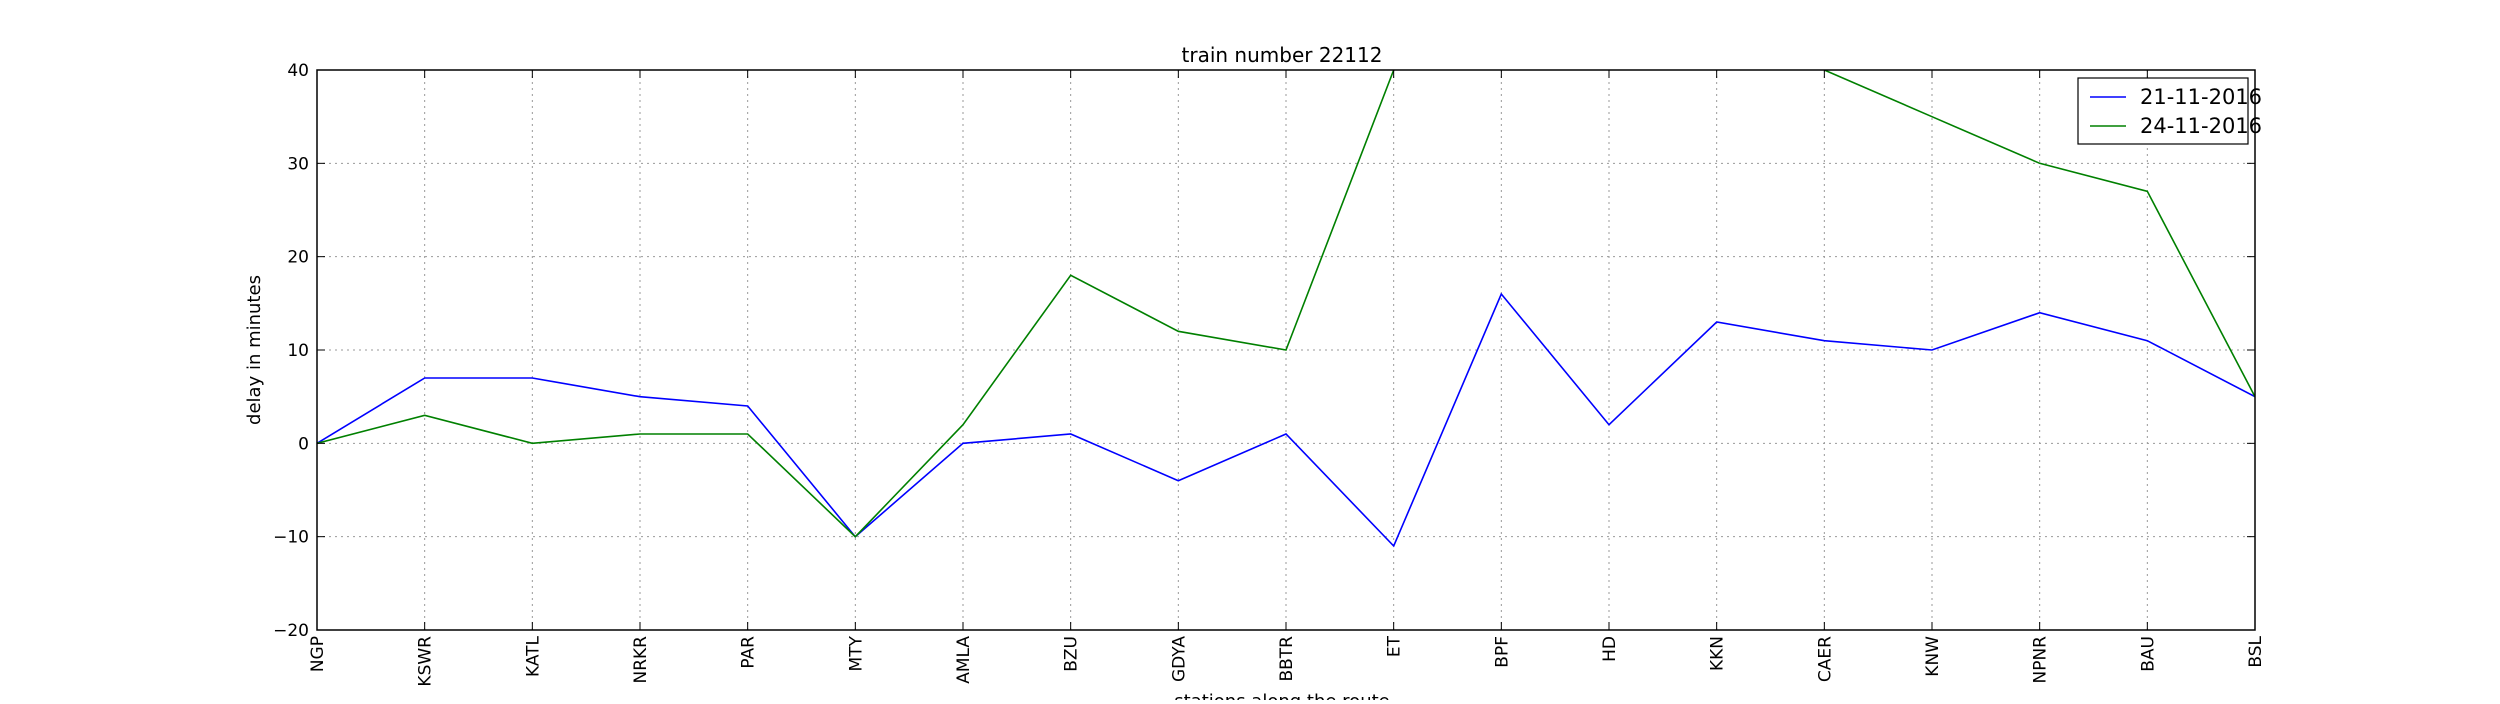 The width and height of the screenshot is (2500, 704). Describe the element at coordinates (2148, 654) in the screenshot. I see `x-tick-label: BAU` at that location.